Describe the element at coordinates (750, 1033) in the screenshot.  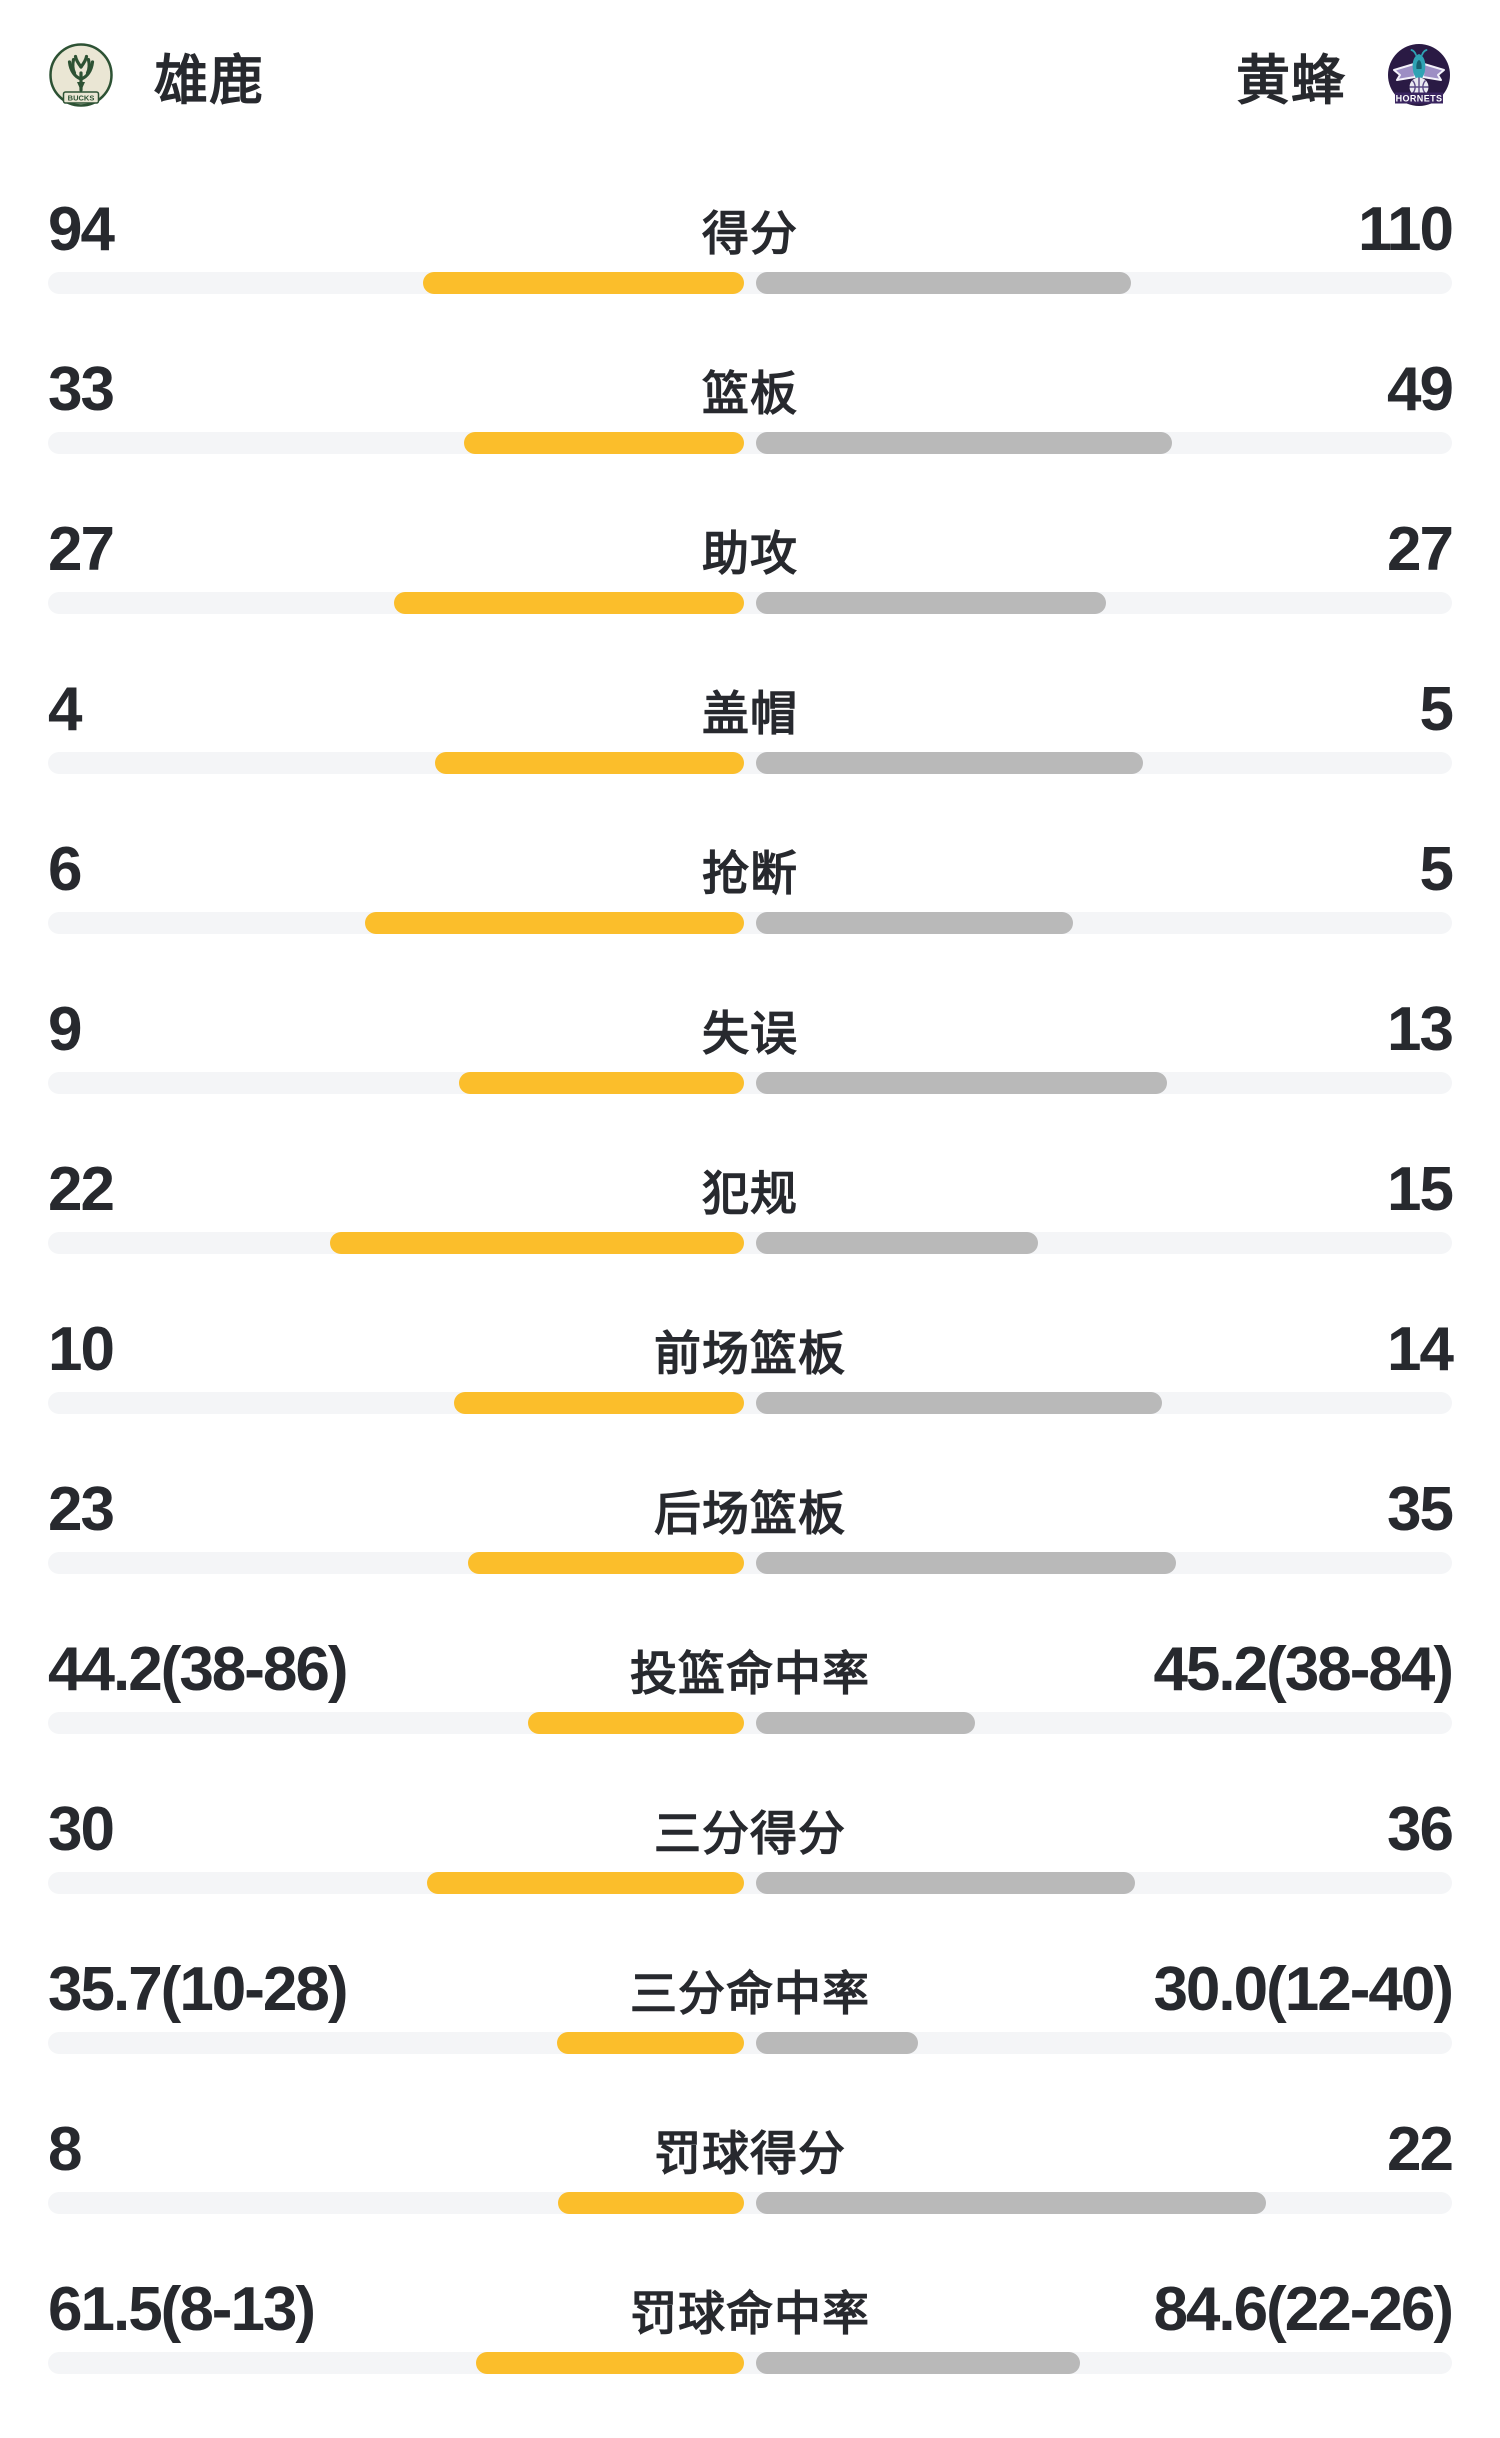
I see `stat-label: 失误` at that location.